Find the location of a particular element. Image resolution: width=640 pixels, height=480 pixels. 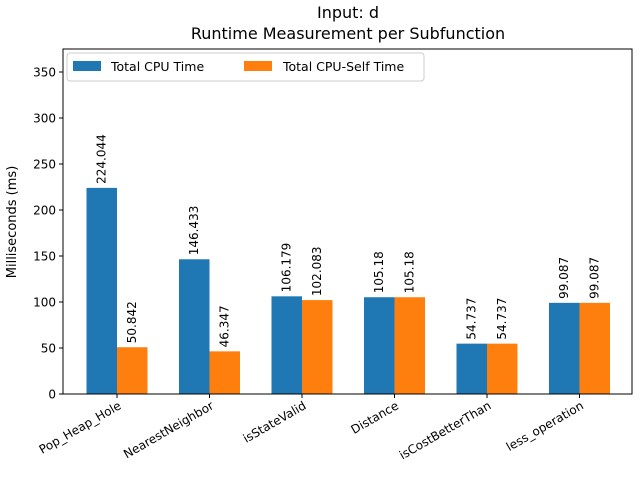

y-tick-label: 0 is located at coordinates (52, 395).